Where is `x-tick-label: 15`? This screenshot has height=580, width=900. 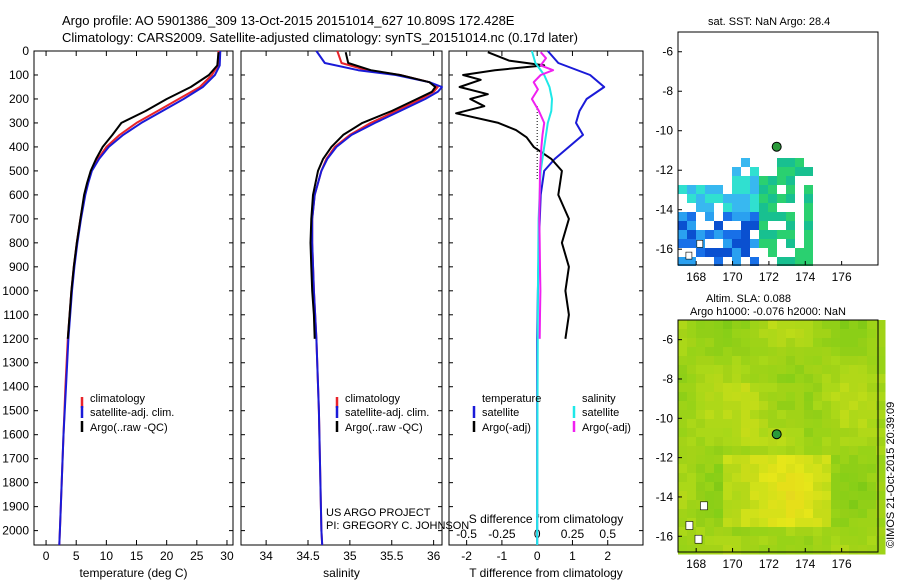
x-tick-label: 15 is located at coordinates (137, 556).